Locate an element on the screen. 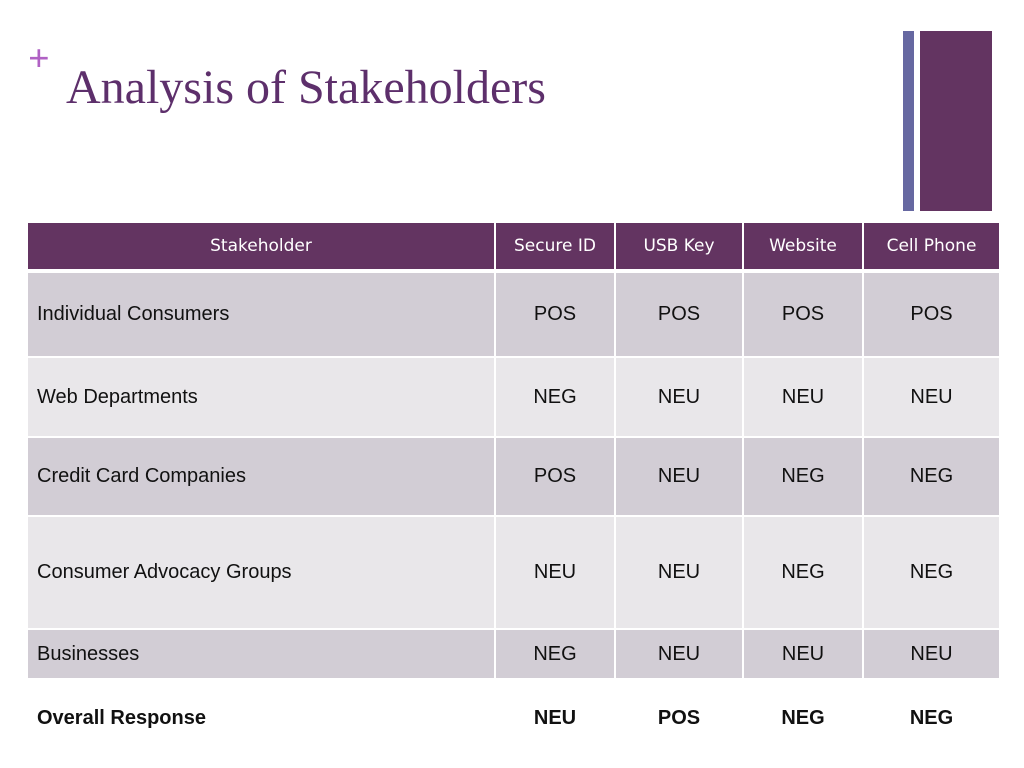  table-row: Businesses NEG NEU NEU NEU is located at coordinates (513, 654).